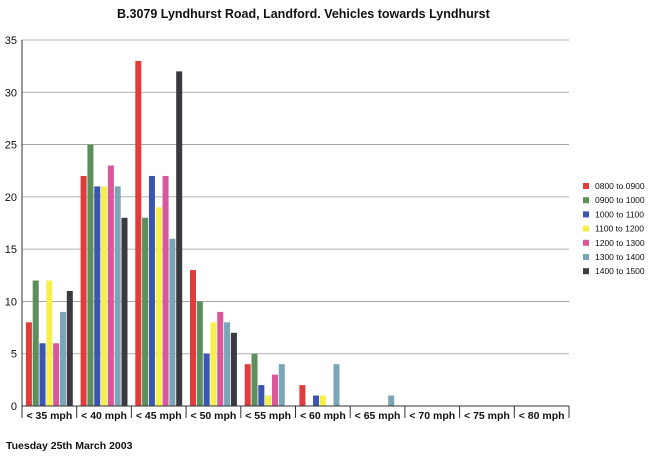 The image size is (648, 456). I want to click on legend-label: 1000 to 1100, so click(619, 214).